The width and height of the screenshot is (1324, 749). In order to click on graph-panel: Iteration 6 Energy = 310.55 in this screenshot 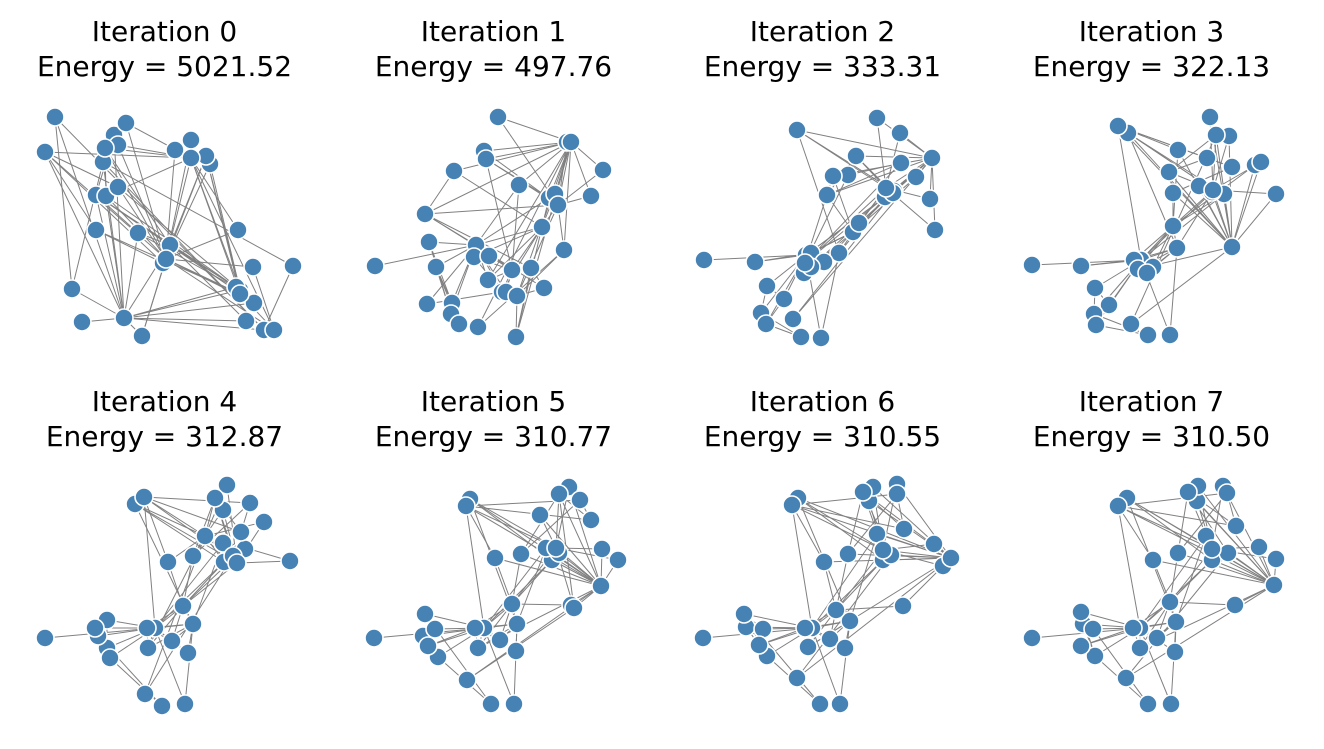, I will do `click(822, 555)`.